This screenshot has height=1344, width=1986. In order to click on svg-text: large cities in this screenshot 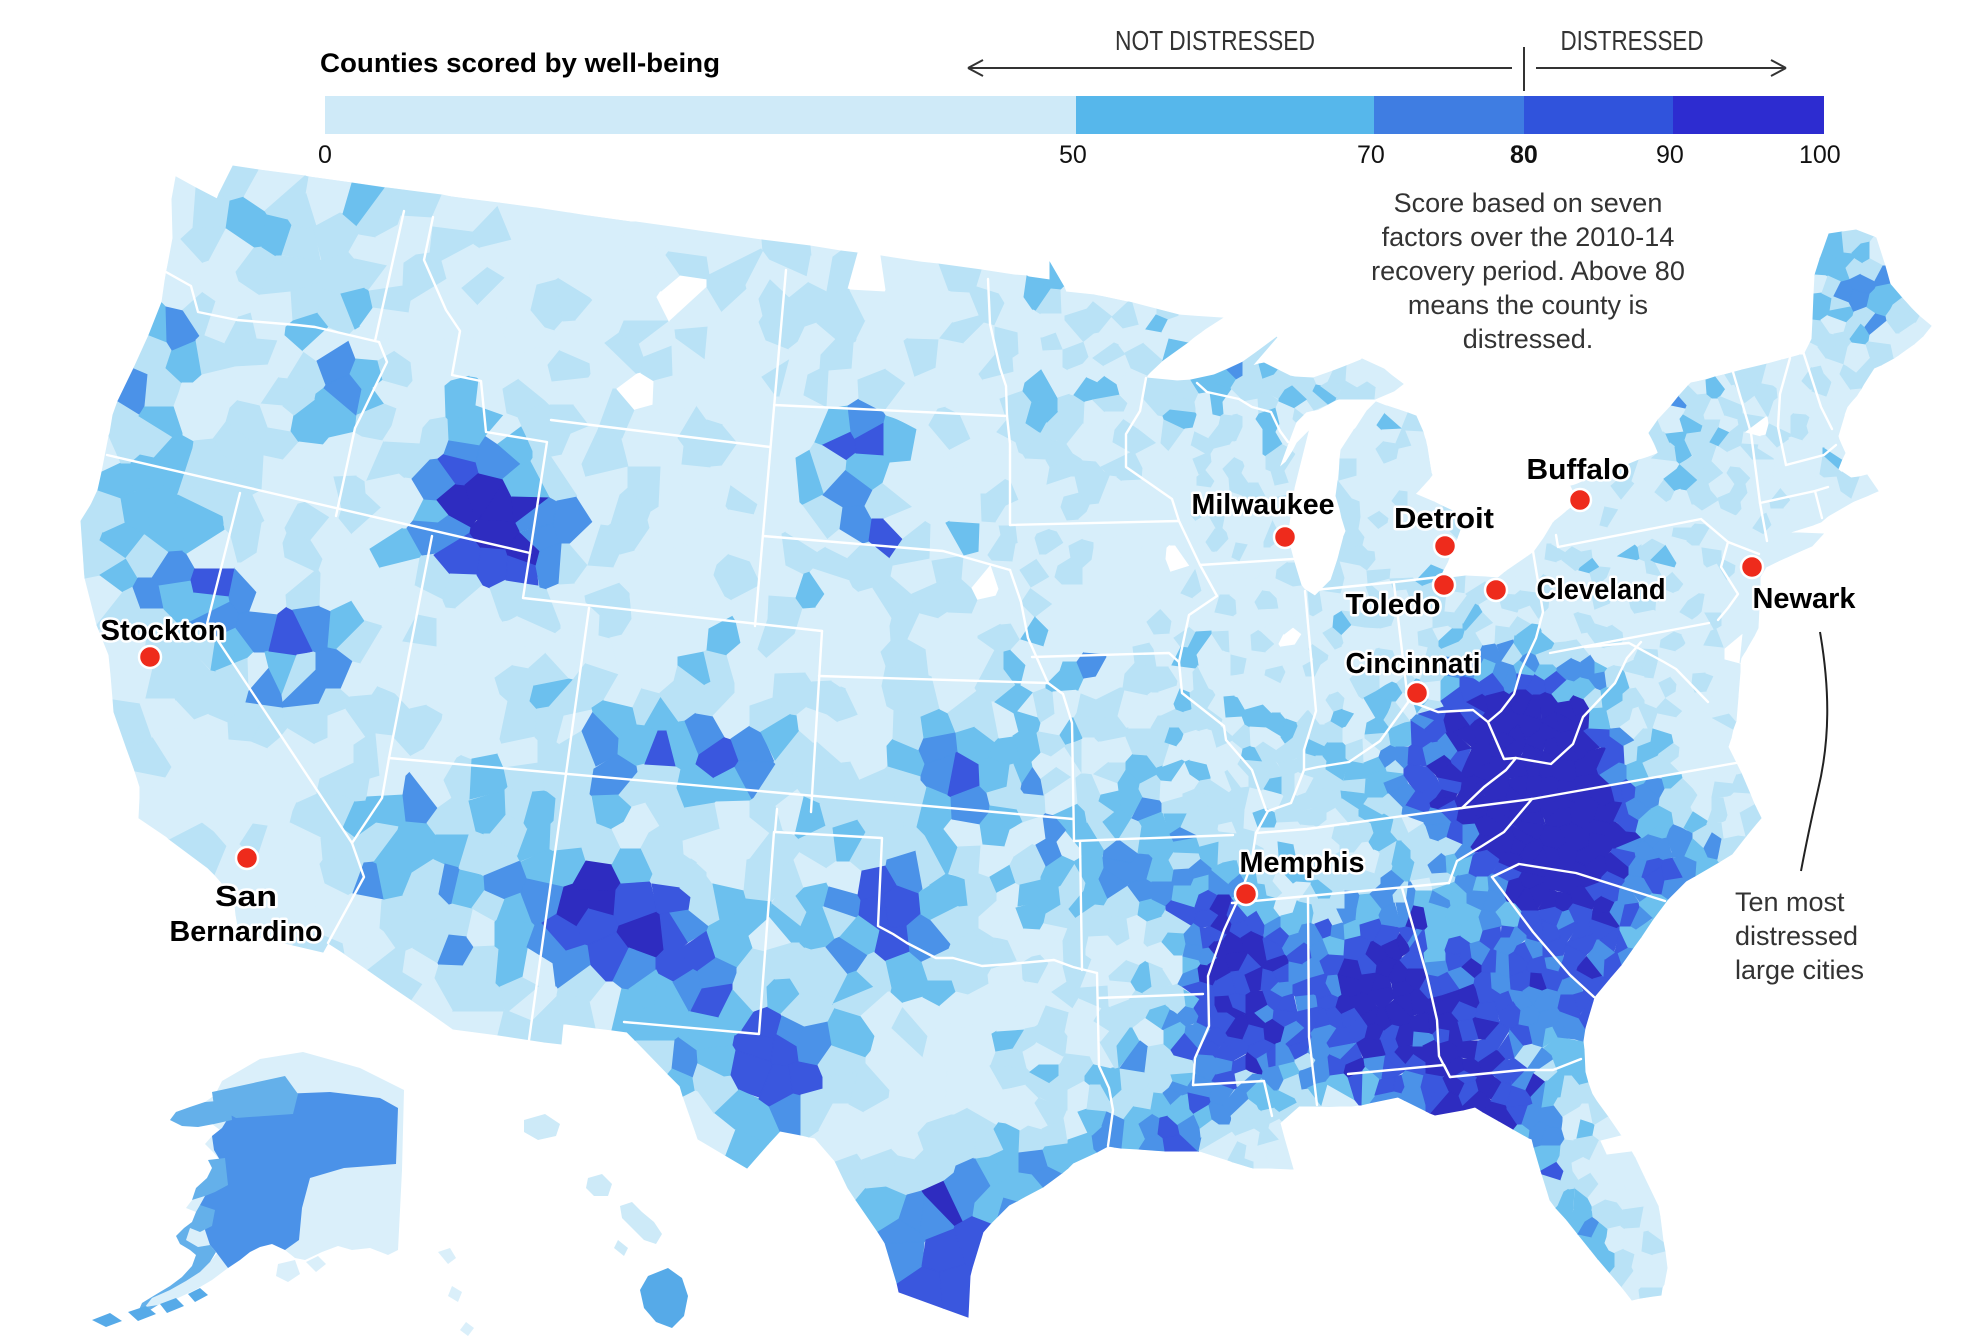, I will do `click(1799, 970)`.